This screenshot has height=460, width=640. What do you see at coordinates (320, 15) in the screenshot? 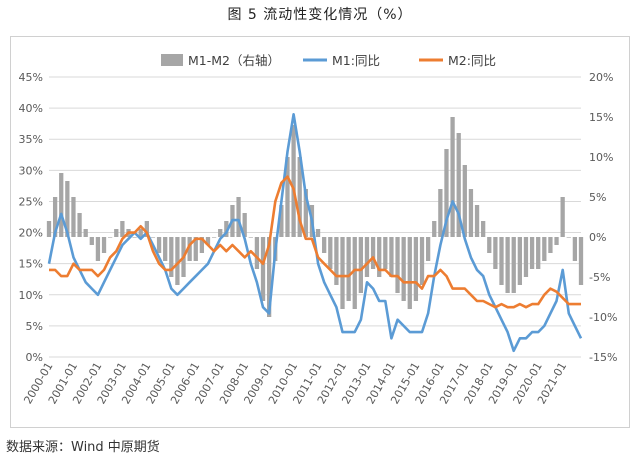
I see `figure-title: 图 5 流动性变化情况（%）` at bounding box center [320, 15].